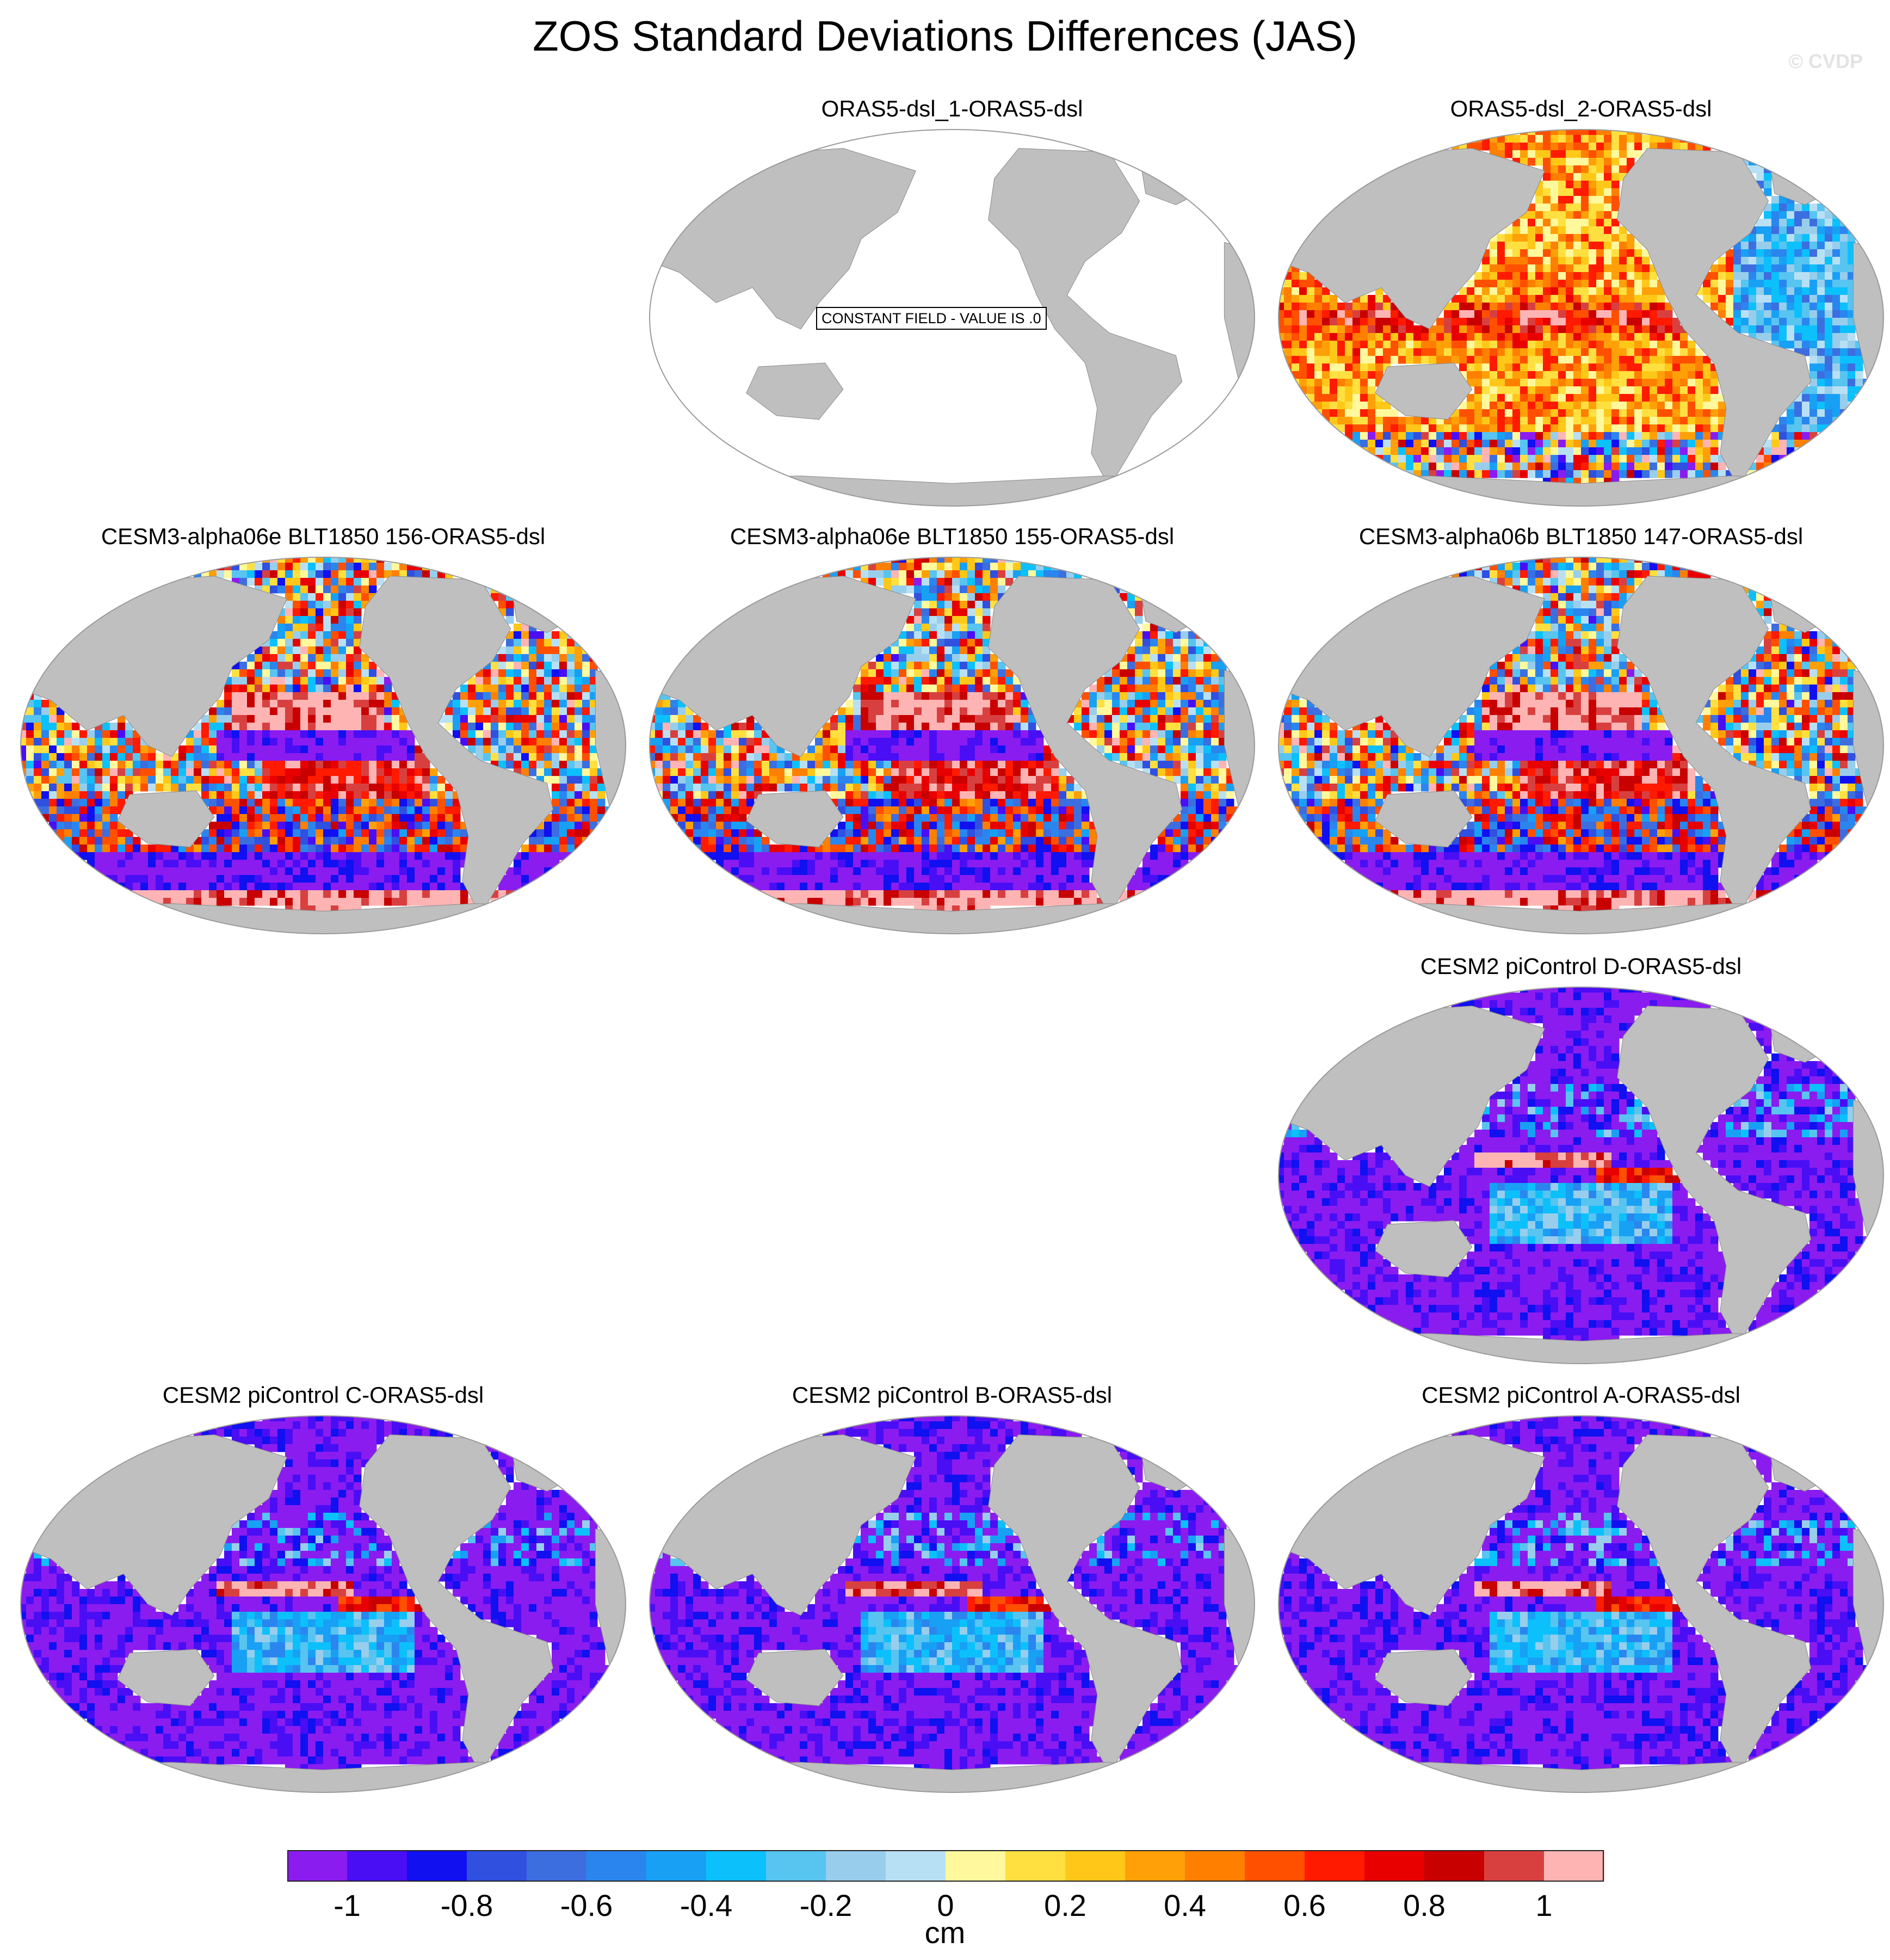  I want to click on colorbar-tick-label: 0.8, so click(1424, 1905).